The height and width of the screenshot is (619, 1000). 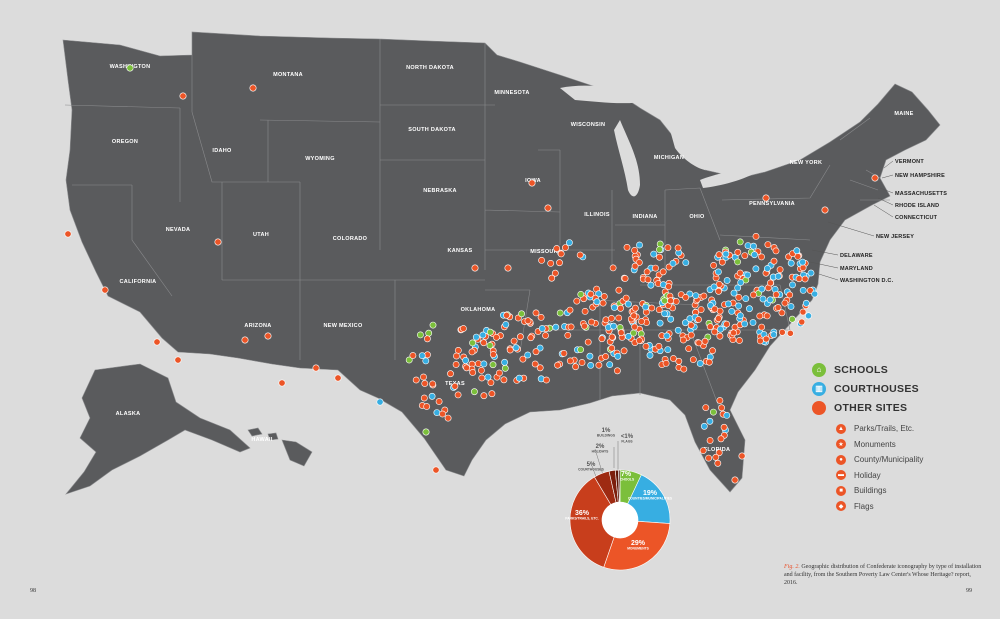 I want to click on caption-fig-number: Fig. 2., so click(x=792, y=567).